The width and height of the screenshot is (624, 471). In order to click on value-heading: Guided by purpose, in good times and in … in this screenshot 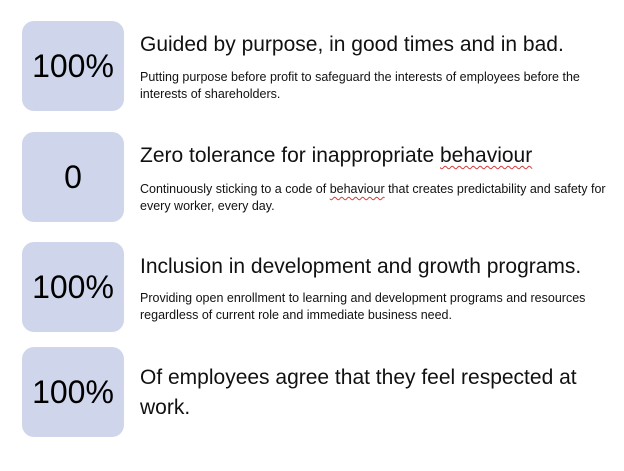, I will do `click(352, 44)`.